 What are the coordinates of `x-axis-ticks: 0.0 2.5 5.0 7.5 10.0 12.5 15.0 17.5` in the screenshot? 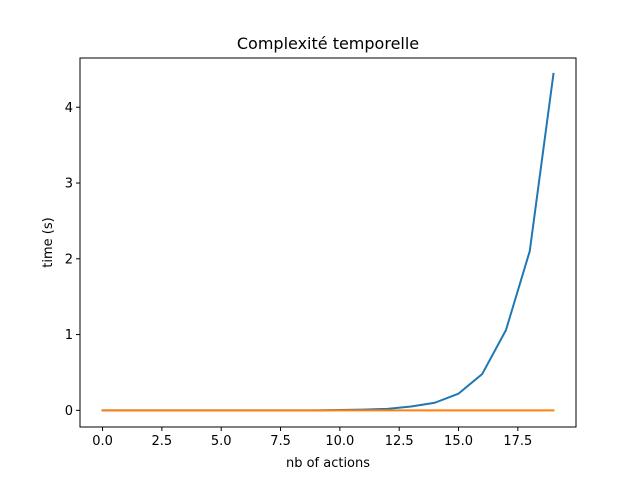 It's located at (312, 438).